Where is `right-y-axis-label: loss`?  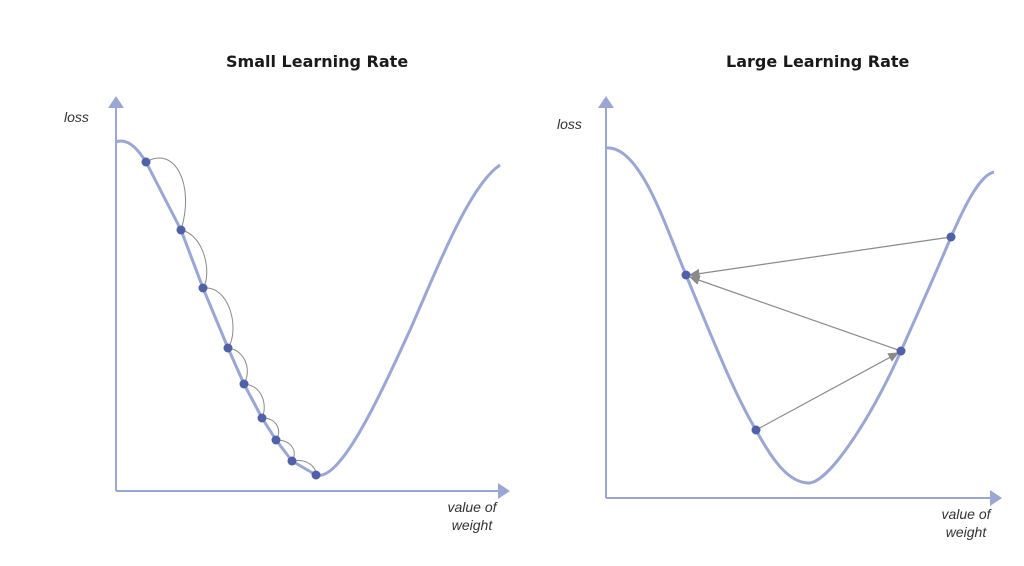 right-y-axis-label: loss is located at coordinates (569, 124).